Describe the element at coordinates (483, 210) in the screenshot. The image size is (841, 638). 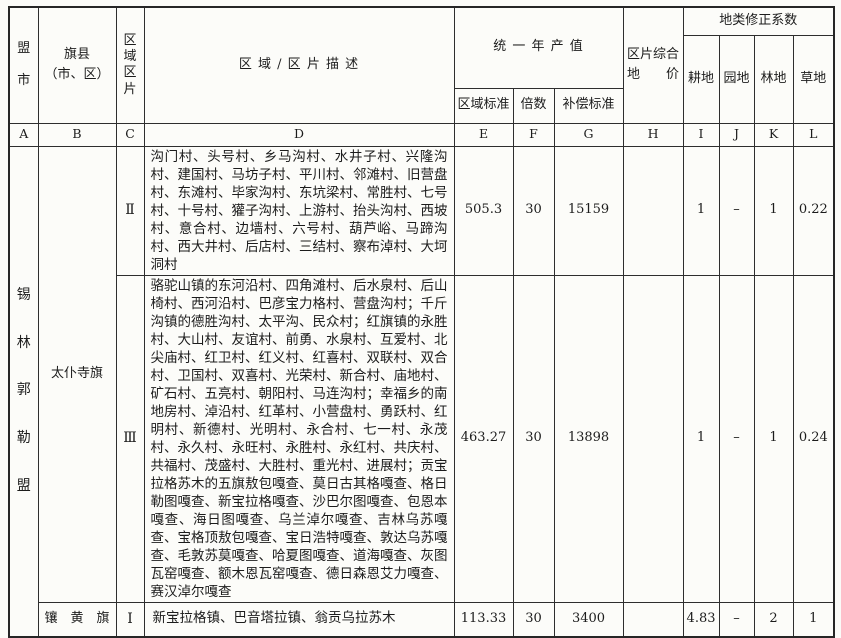
I see `regional-standard-value: 505.3` at that location.